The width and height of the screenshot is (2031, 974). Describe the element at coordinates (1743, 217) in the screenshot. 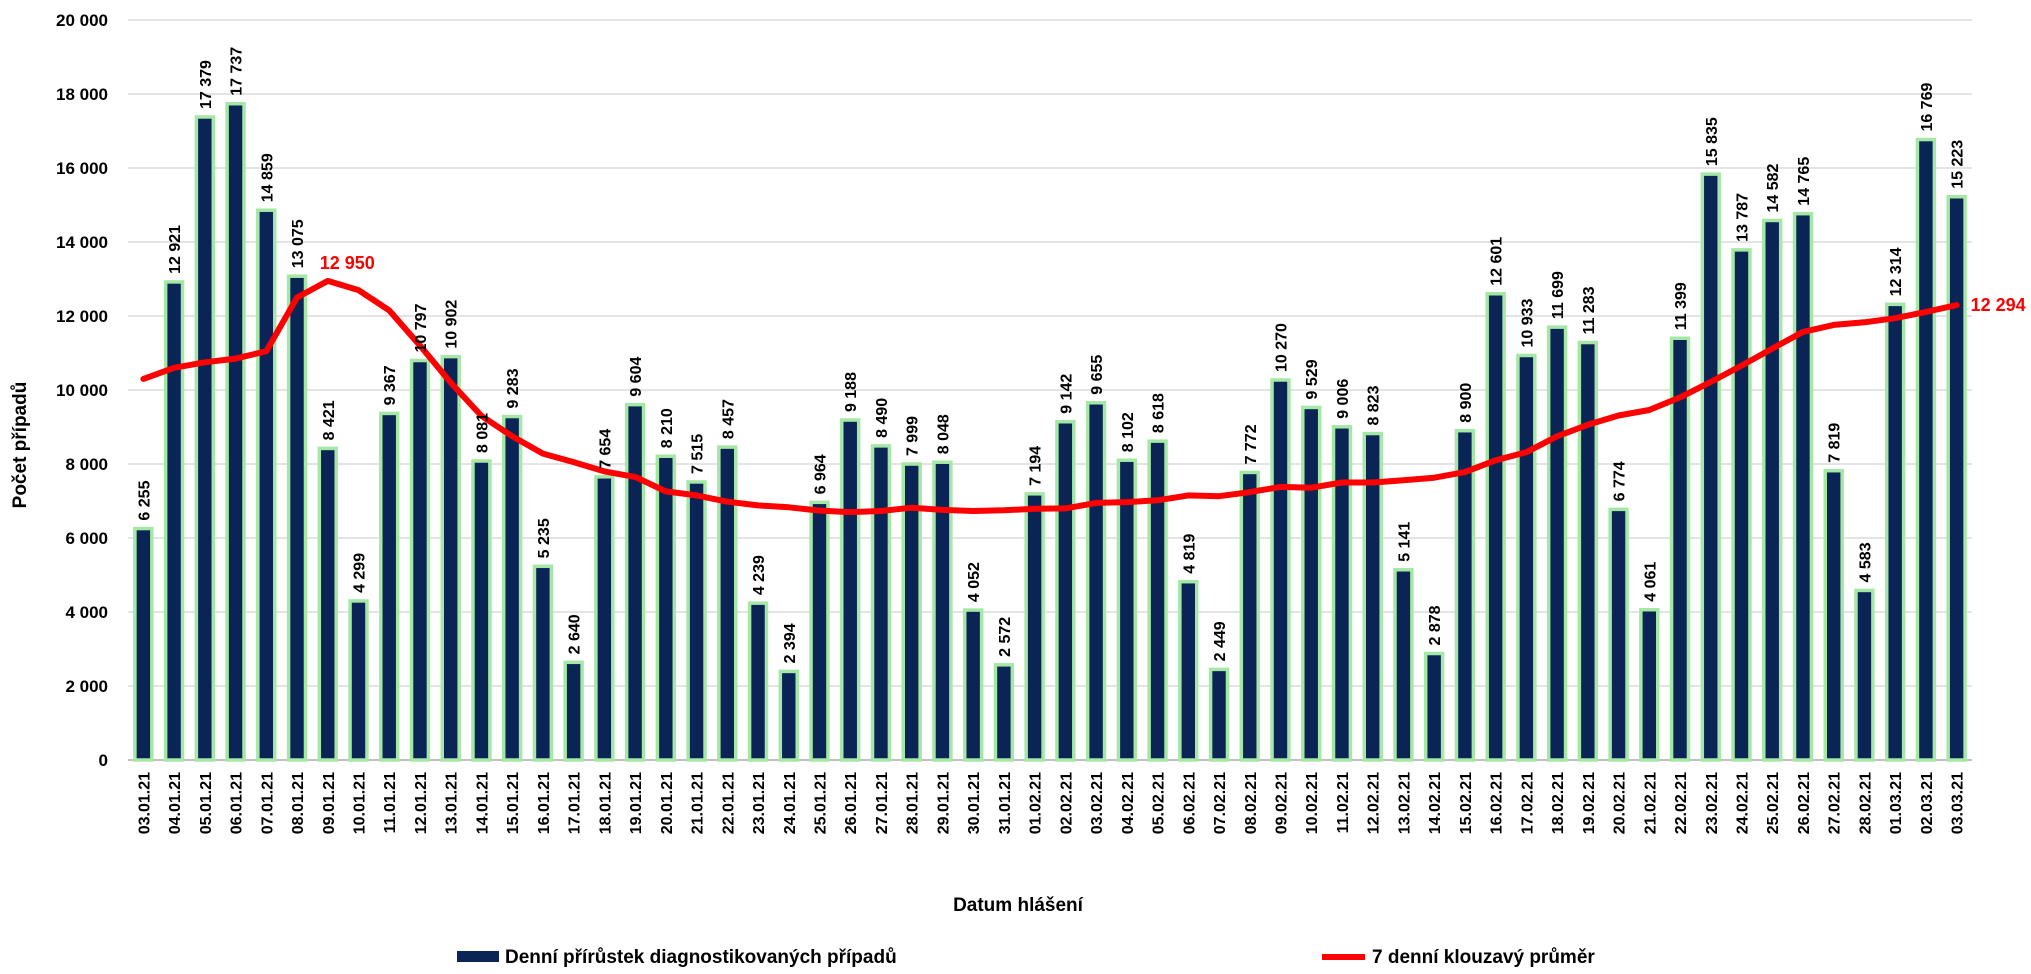

I see `bar-value-label: 13 787` at that location.